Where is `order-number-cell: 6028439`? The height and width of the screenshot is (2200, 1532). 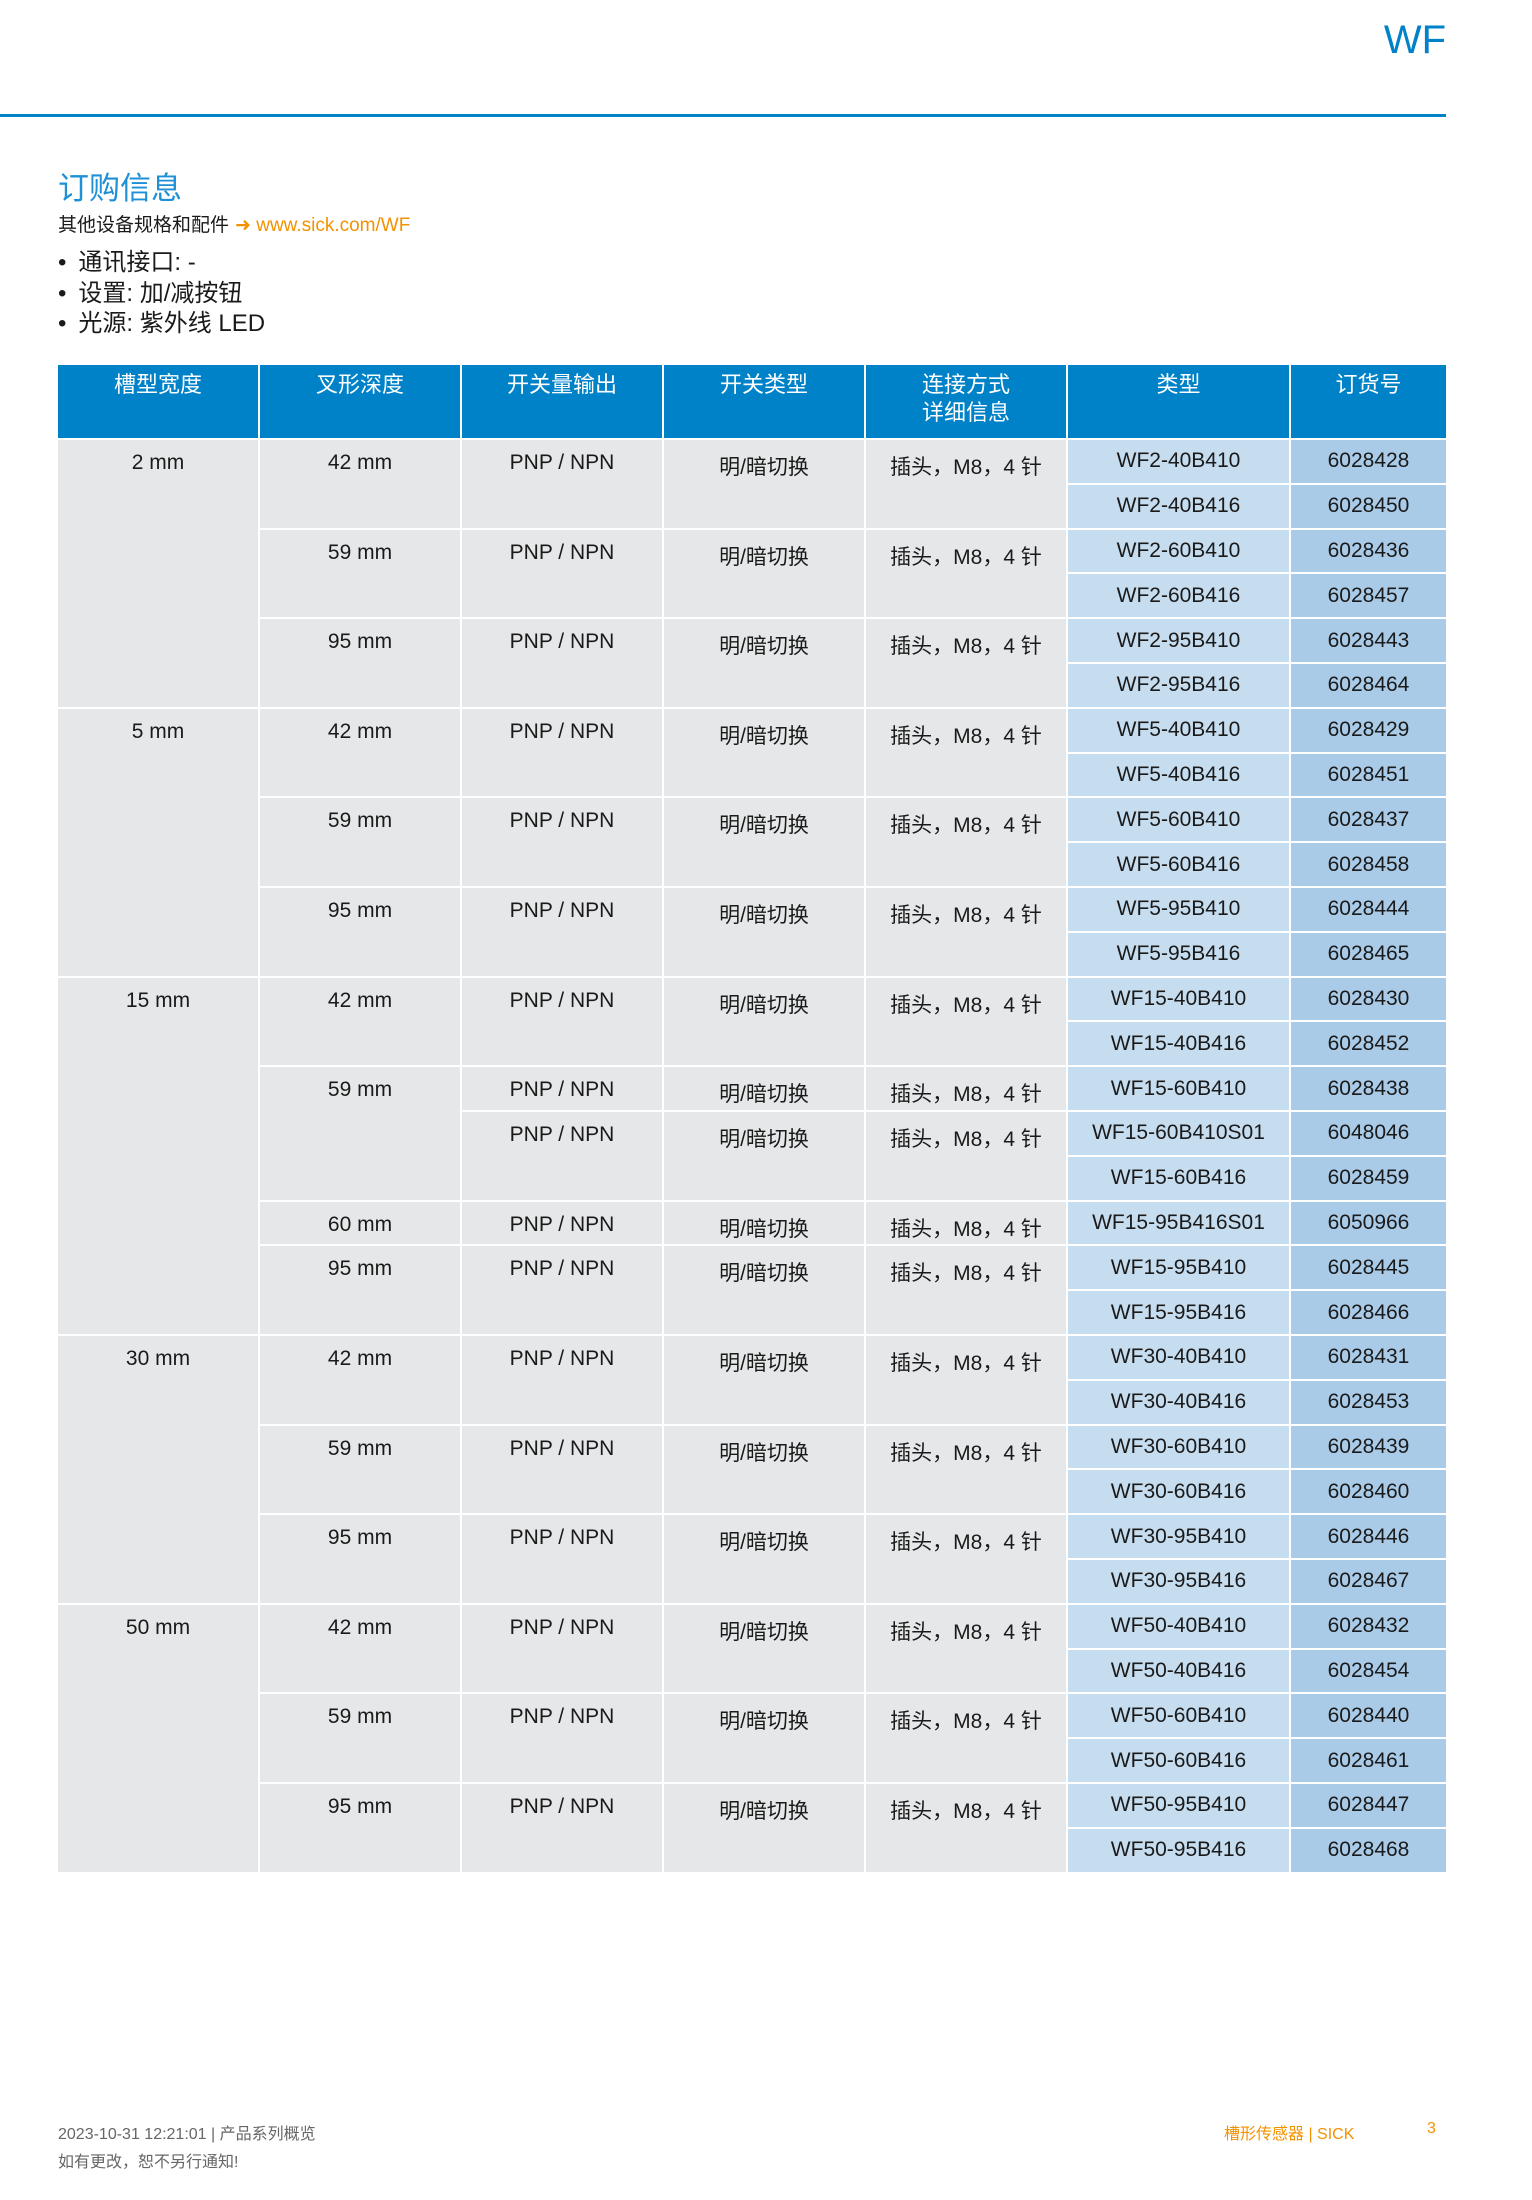
order-number-cell: 6028439 is located at coordinates (1368, 1447).